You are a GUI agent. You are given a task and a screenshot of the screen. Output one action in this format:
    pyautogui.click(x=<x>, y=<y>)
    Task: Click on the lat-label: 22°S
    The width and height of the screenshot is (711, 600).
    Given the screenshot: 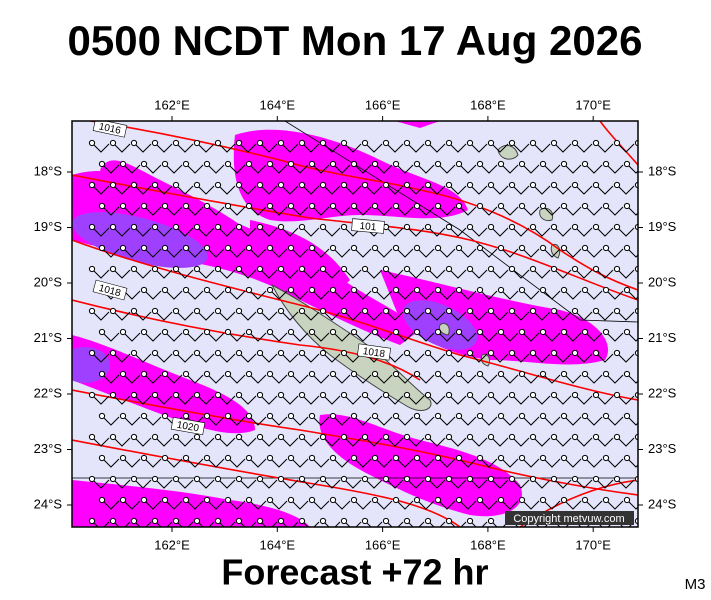 What is the action you would take?
    pyautogui.click(x=48, y=392)
    